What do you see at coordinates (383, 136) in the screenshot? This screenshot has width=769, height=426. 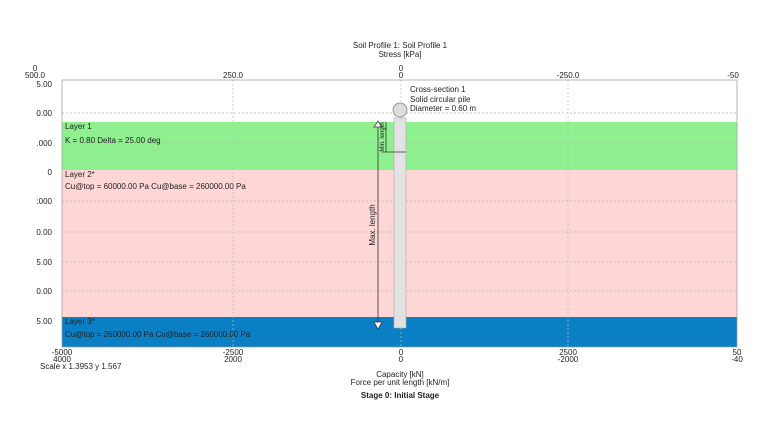 I see `min-length-label: Min. length` at bounding box center [383, 136].